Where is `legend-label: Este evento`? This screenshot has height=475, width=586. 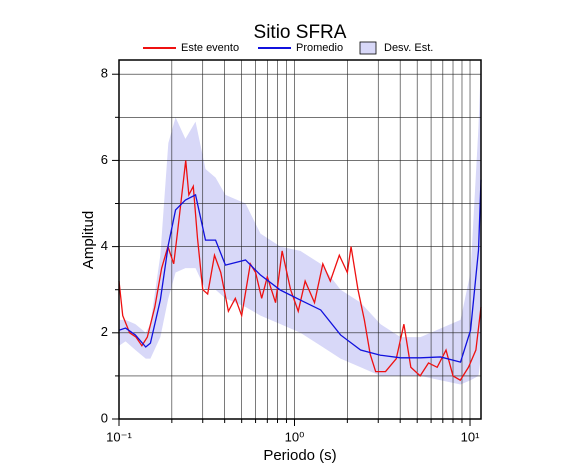
legend-label: Este evento is located at coordinates (210, 48).